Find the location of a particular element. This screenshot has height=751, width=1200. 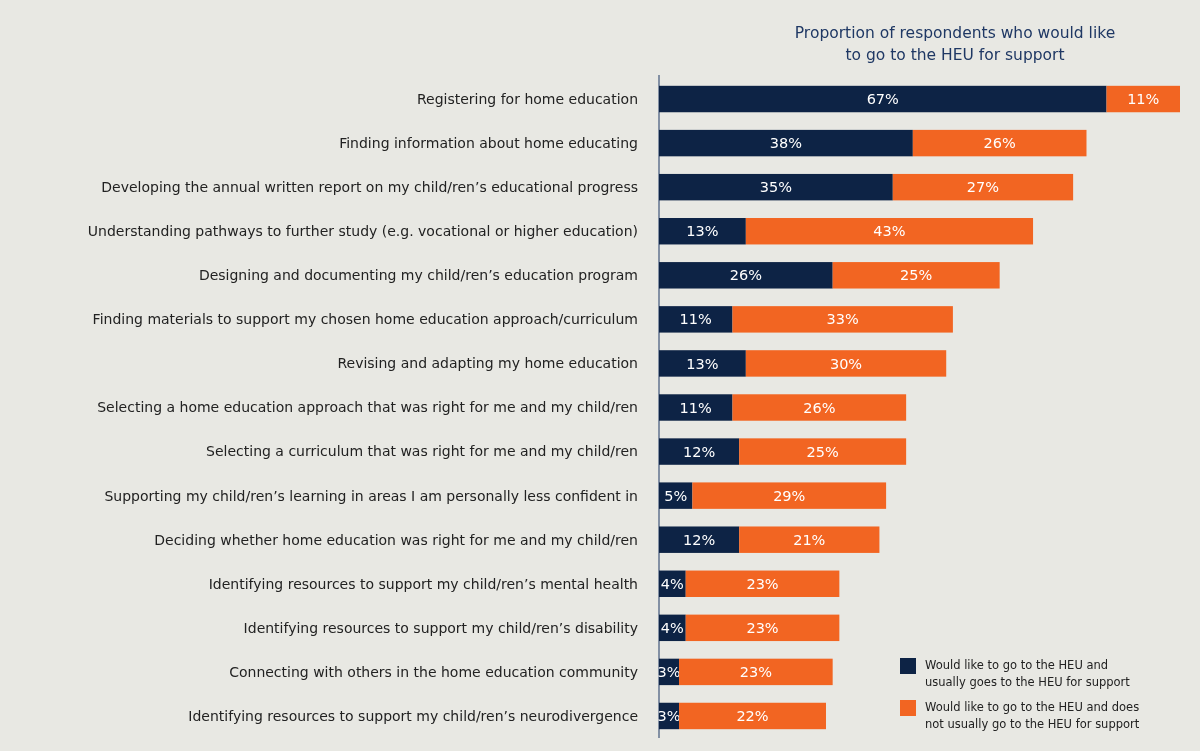

data-label: 38% is located at coordinates (786, 143).